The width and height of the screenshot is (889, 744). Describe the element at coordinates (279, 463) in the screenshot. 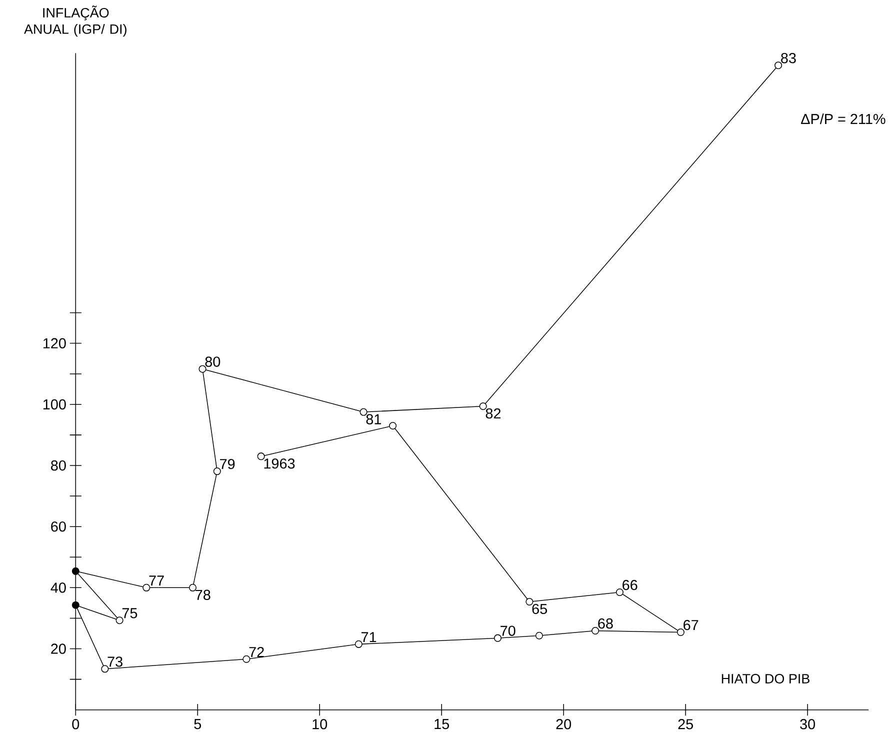

I see `annotation: 1963` at that location.